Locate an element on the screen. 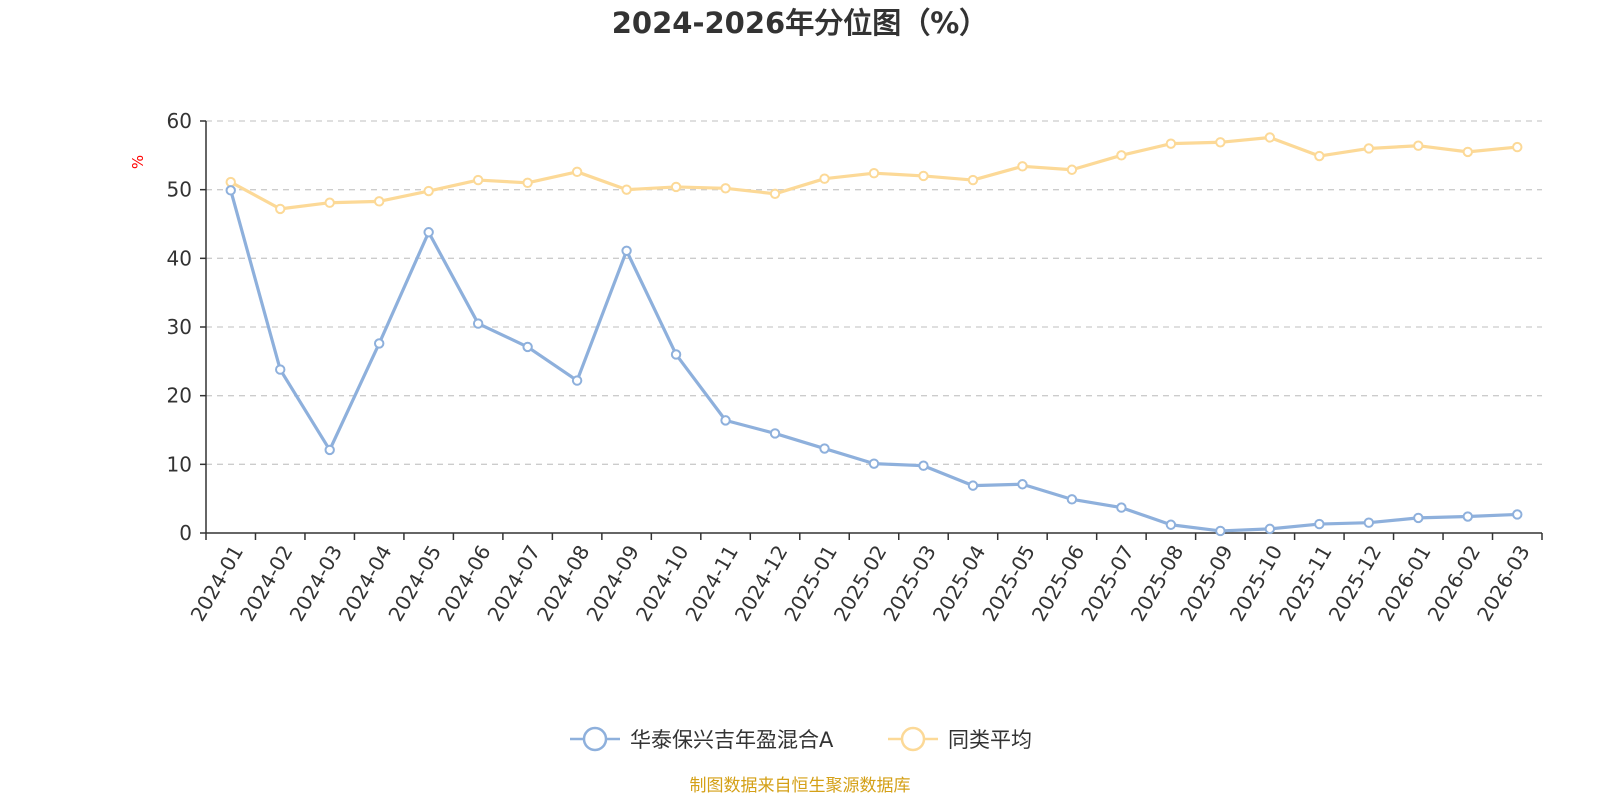 This screenshot has height=800, width=1600. y-axis-unit-label: % is located at coordinates (138, 162).